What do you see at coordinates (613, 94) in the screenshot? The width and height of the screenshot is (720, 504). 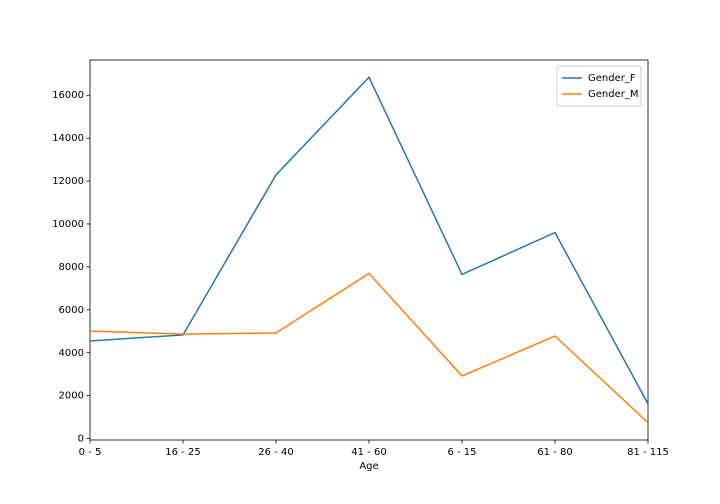 I see `legend-label: Gender_M` at bounding box center [613, 94].